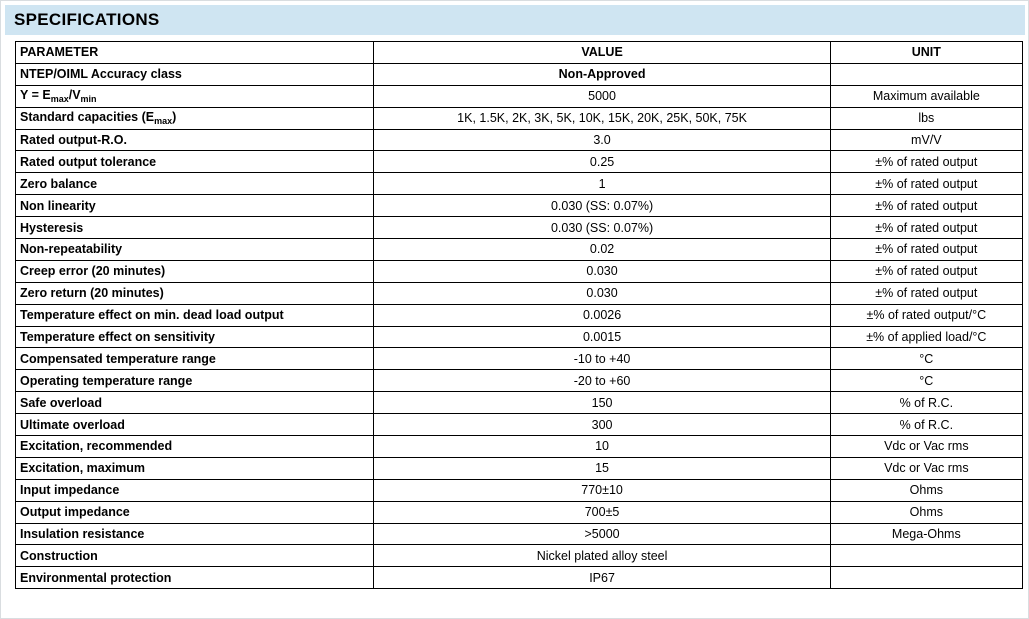 The image size is (1029, 619). Describe the element at coordinates (926, 337) in the screenshot. I see `cell-unit: ±% of applied load/°C` at that location.